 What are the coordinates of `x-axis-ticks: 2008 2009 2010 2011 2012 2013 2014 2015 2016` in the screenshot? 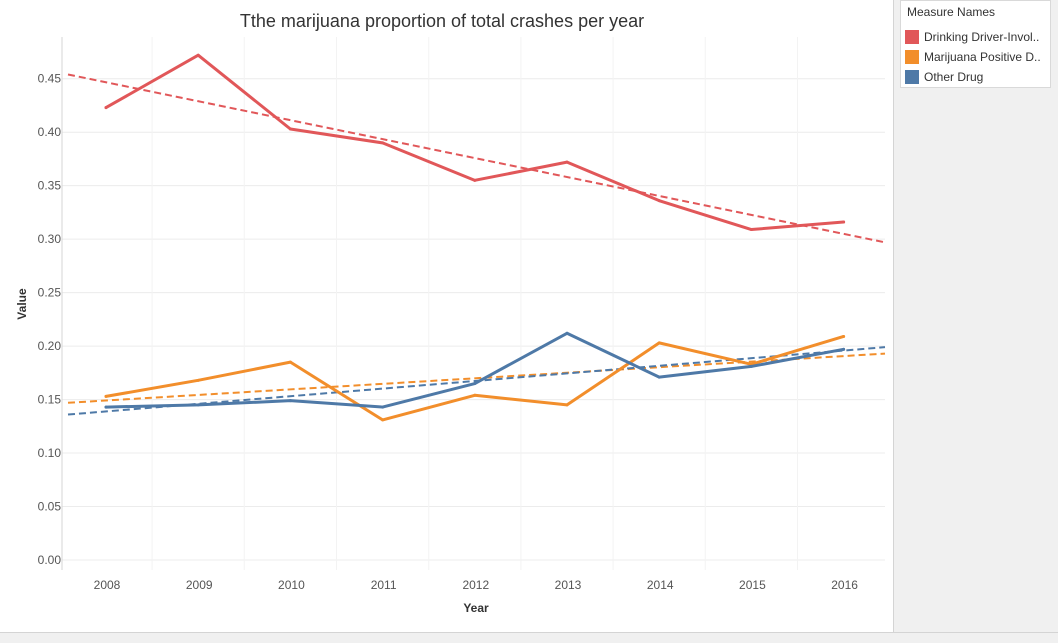 It's located at (476, 585).